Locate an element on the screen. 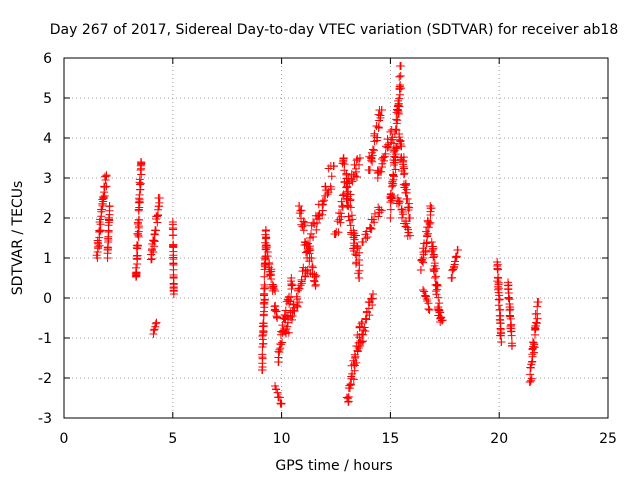  y-tick-label: 5 is located at coordinates (47, 99).